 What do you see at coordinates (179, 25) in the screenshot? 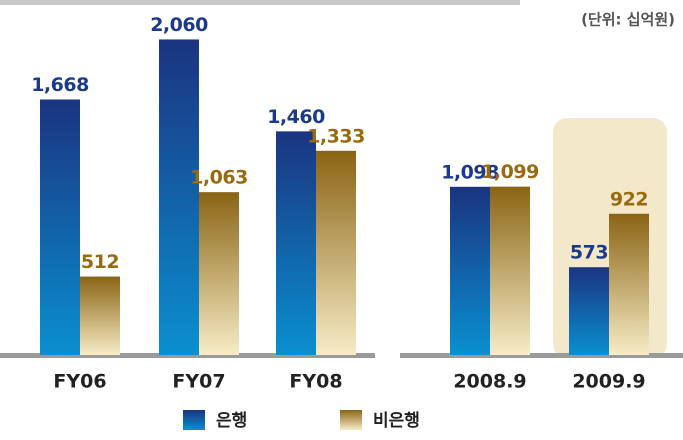
I see `value-label: 2,060` at bounding box center [179, 25].